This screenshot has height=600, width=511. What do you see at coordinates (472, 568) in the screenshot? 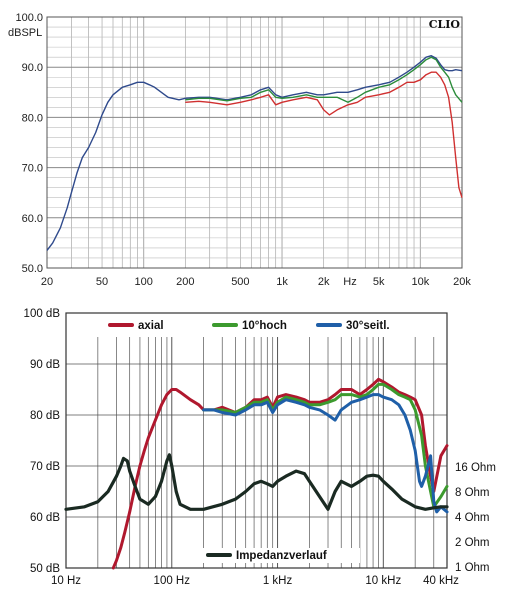
I see `right-tick-label: 1 Ohm` at bounding box center [472, 568].